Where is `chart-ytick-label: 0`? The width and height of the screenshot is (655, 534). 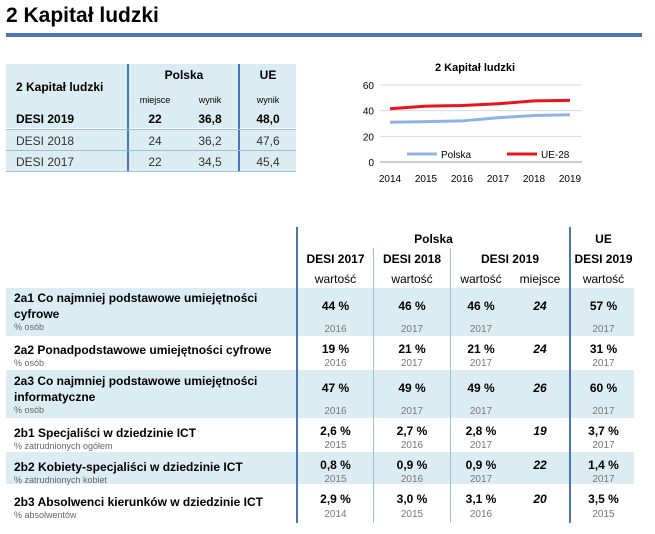
chart-ytick-label: 0 is located at coordinates (371, 163).